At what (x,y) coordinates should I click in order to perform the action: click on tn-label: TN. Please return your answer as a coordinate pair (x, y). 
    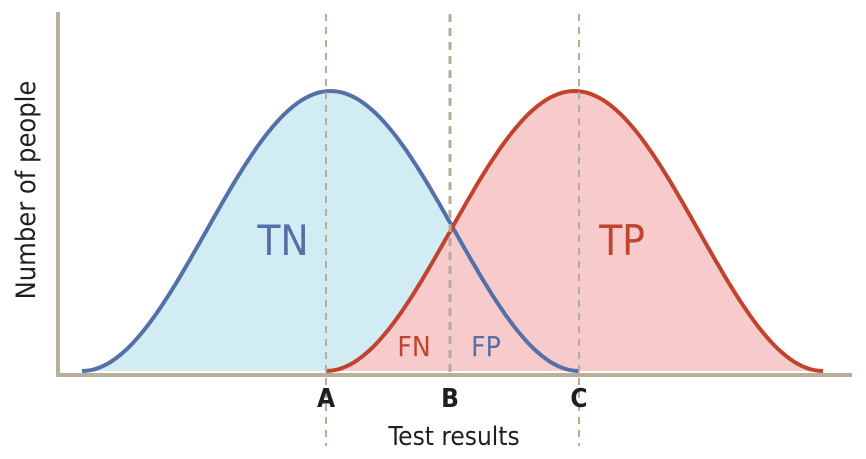
    Looking at the image, I should click on (282, 240).